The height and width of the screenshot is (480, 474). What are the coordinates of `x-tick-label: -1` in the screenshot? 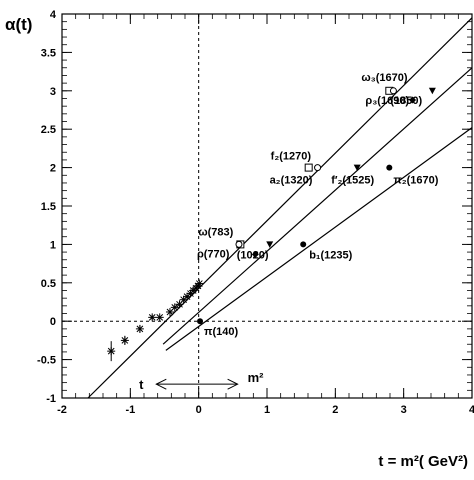 It's located at (130, 410).